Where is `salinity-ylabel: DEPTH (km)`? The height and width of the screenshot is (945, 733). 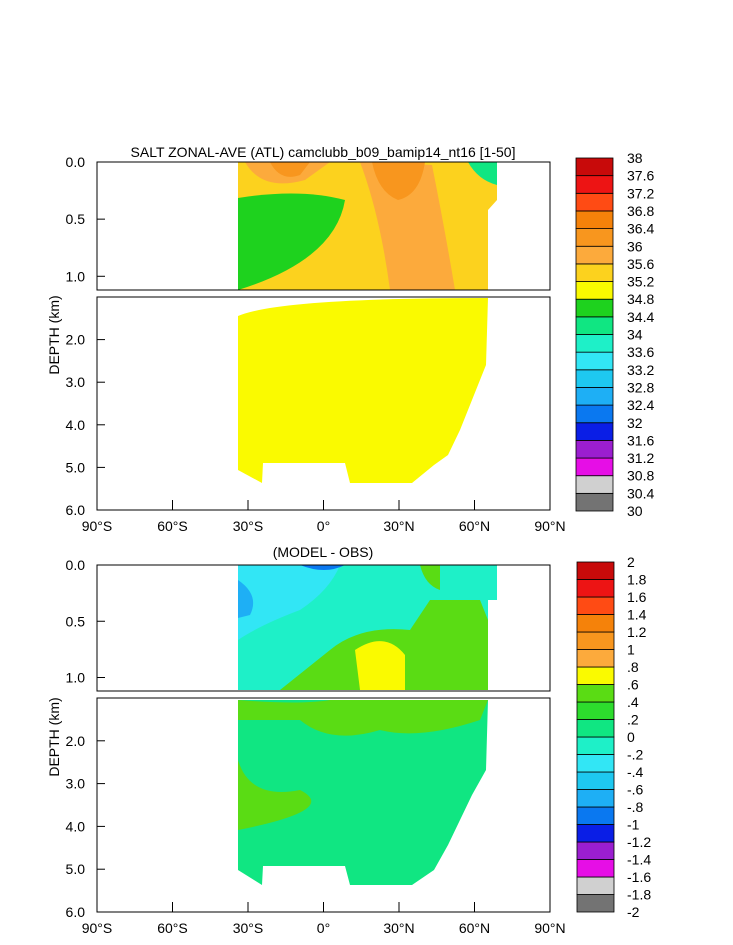
salinity-ylabel: DEPTH (km) is located at coordinates (54, 334).